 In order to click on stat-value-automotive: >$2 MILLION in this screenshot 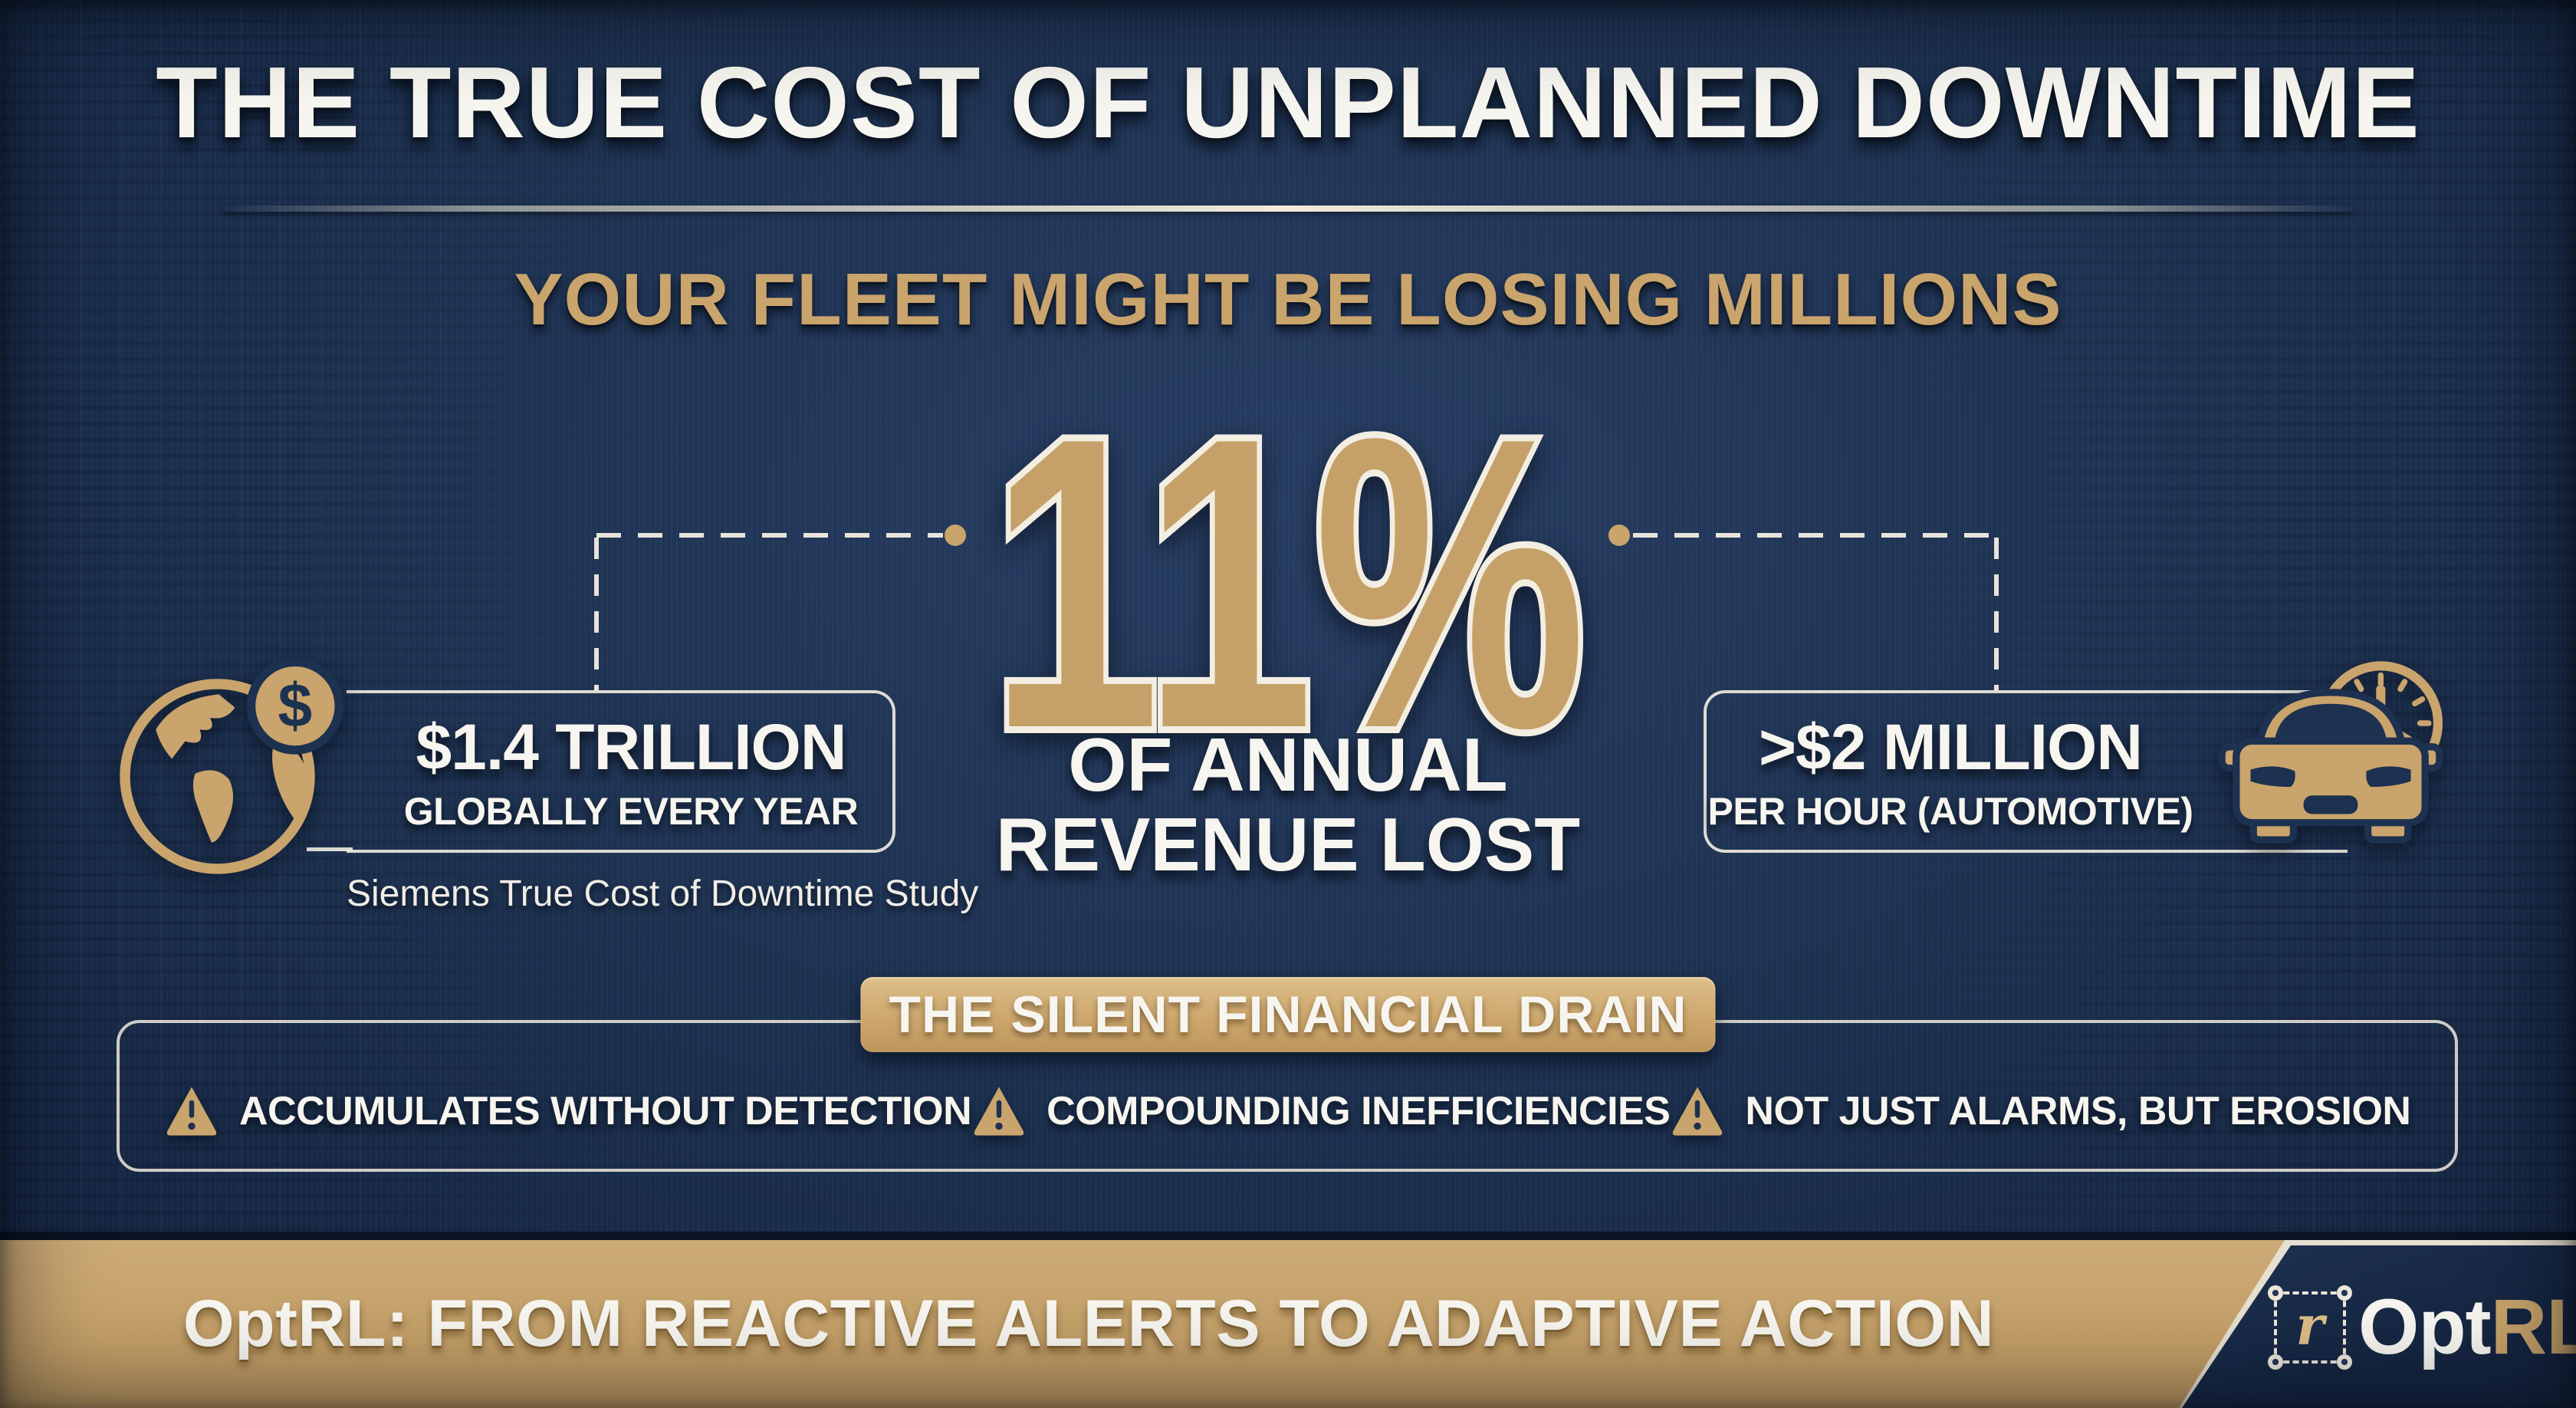, I will do `click(1950, 746)`.